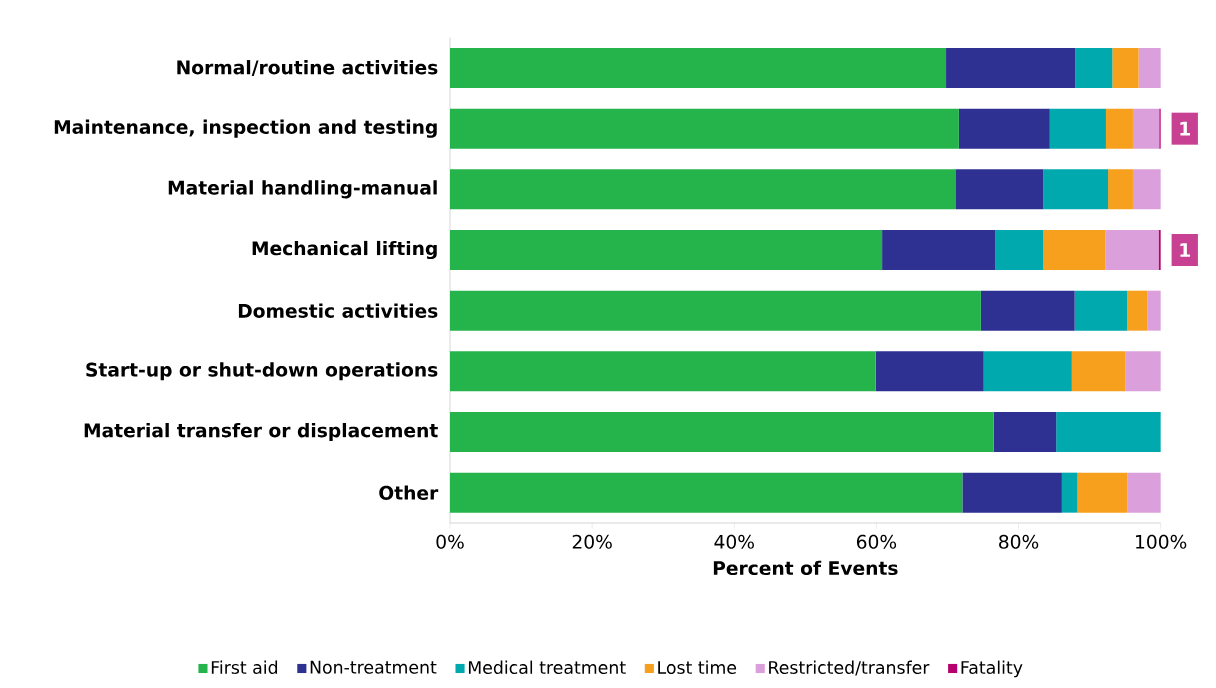 The width and height of the screenshot is (1216, 688). What do you see at coordinates (734, 541) in the screenshot?
I see `x-tick-label: 40%` at bounding box center [734, 541].